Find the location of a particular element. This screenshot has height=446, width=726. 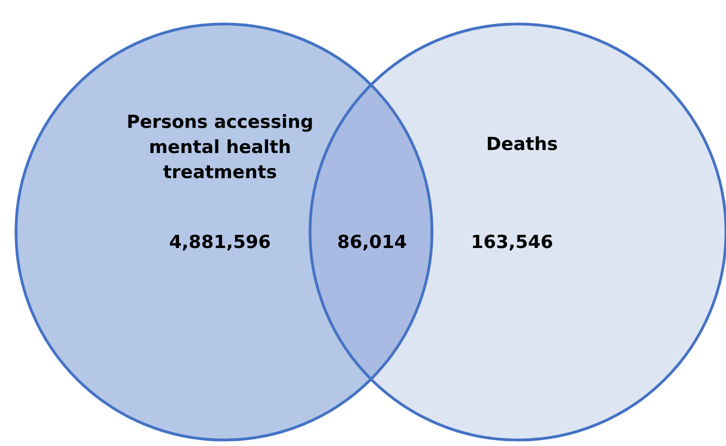

category-label: Deaths is located at coordinates (522, 143).